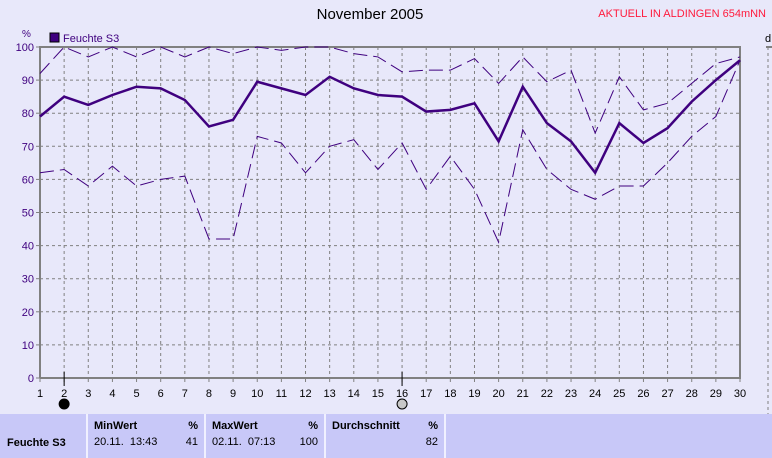 This screenshot has height=458, width=772. I want to click on max-time: 02.11. 07:13, so click(244, 442).